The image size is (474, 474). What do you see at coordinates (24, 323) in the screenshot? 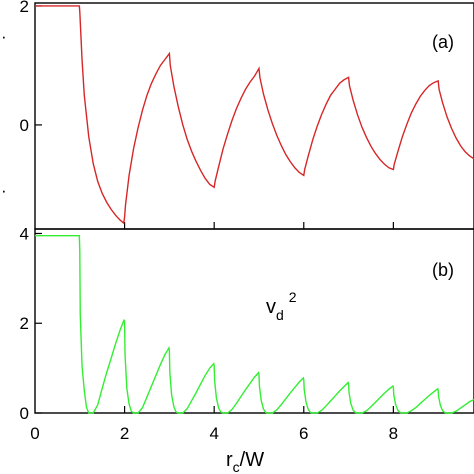
I see `panel-b-ytick-label: 2` at bounding box center [24, 323].